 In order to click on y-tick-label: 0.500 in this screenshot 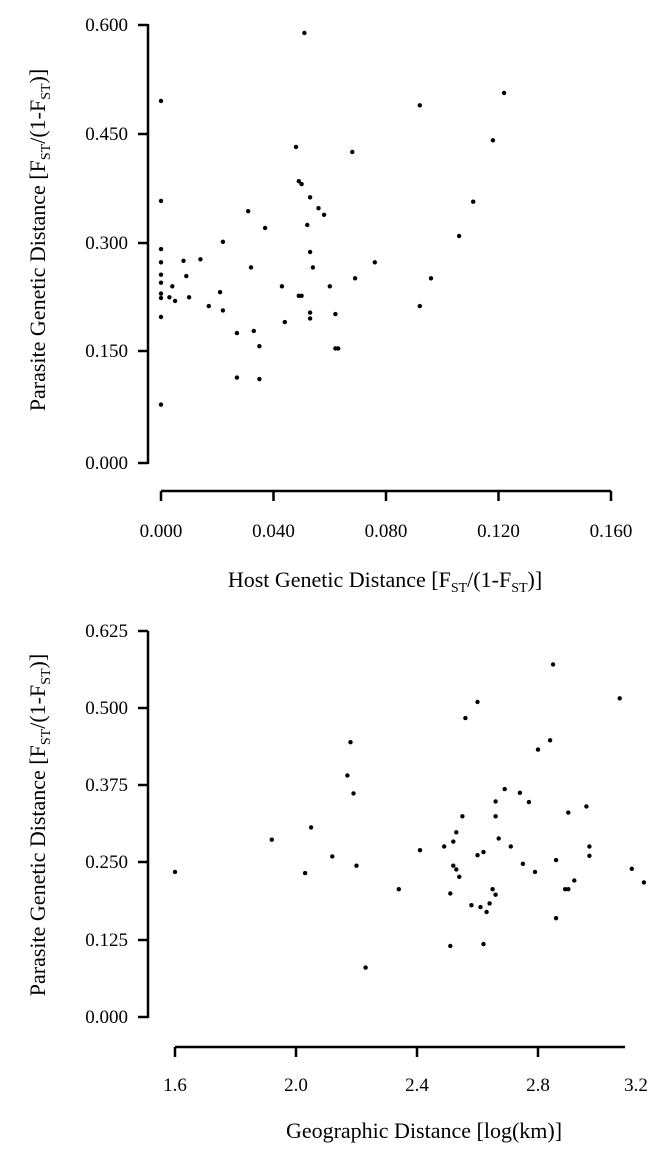, I will do `click(106, 708)`.